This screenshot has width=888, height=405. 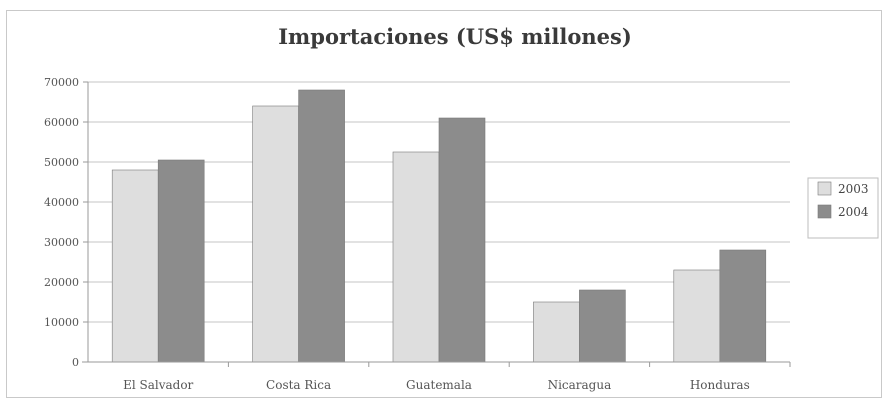 I want to click on y-tick-label: 0, so click(x=75, y=362).